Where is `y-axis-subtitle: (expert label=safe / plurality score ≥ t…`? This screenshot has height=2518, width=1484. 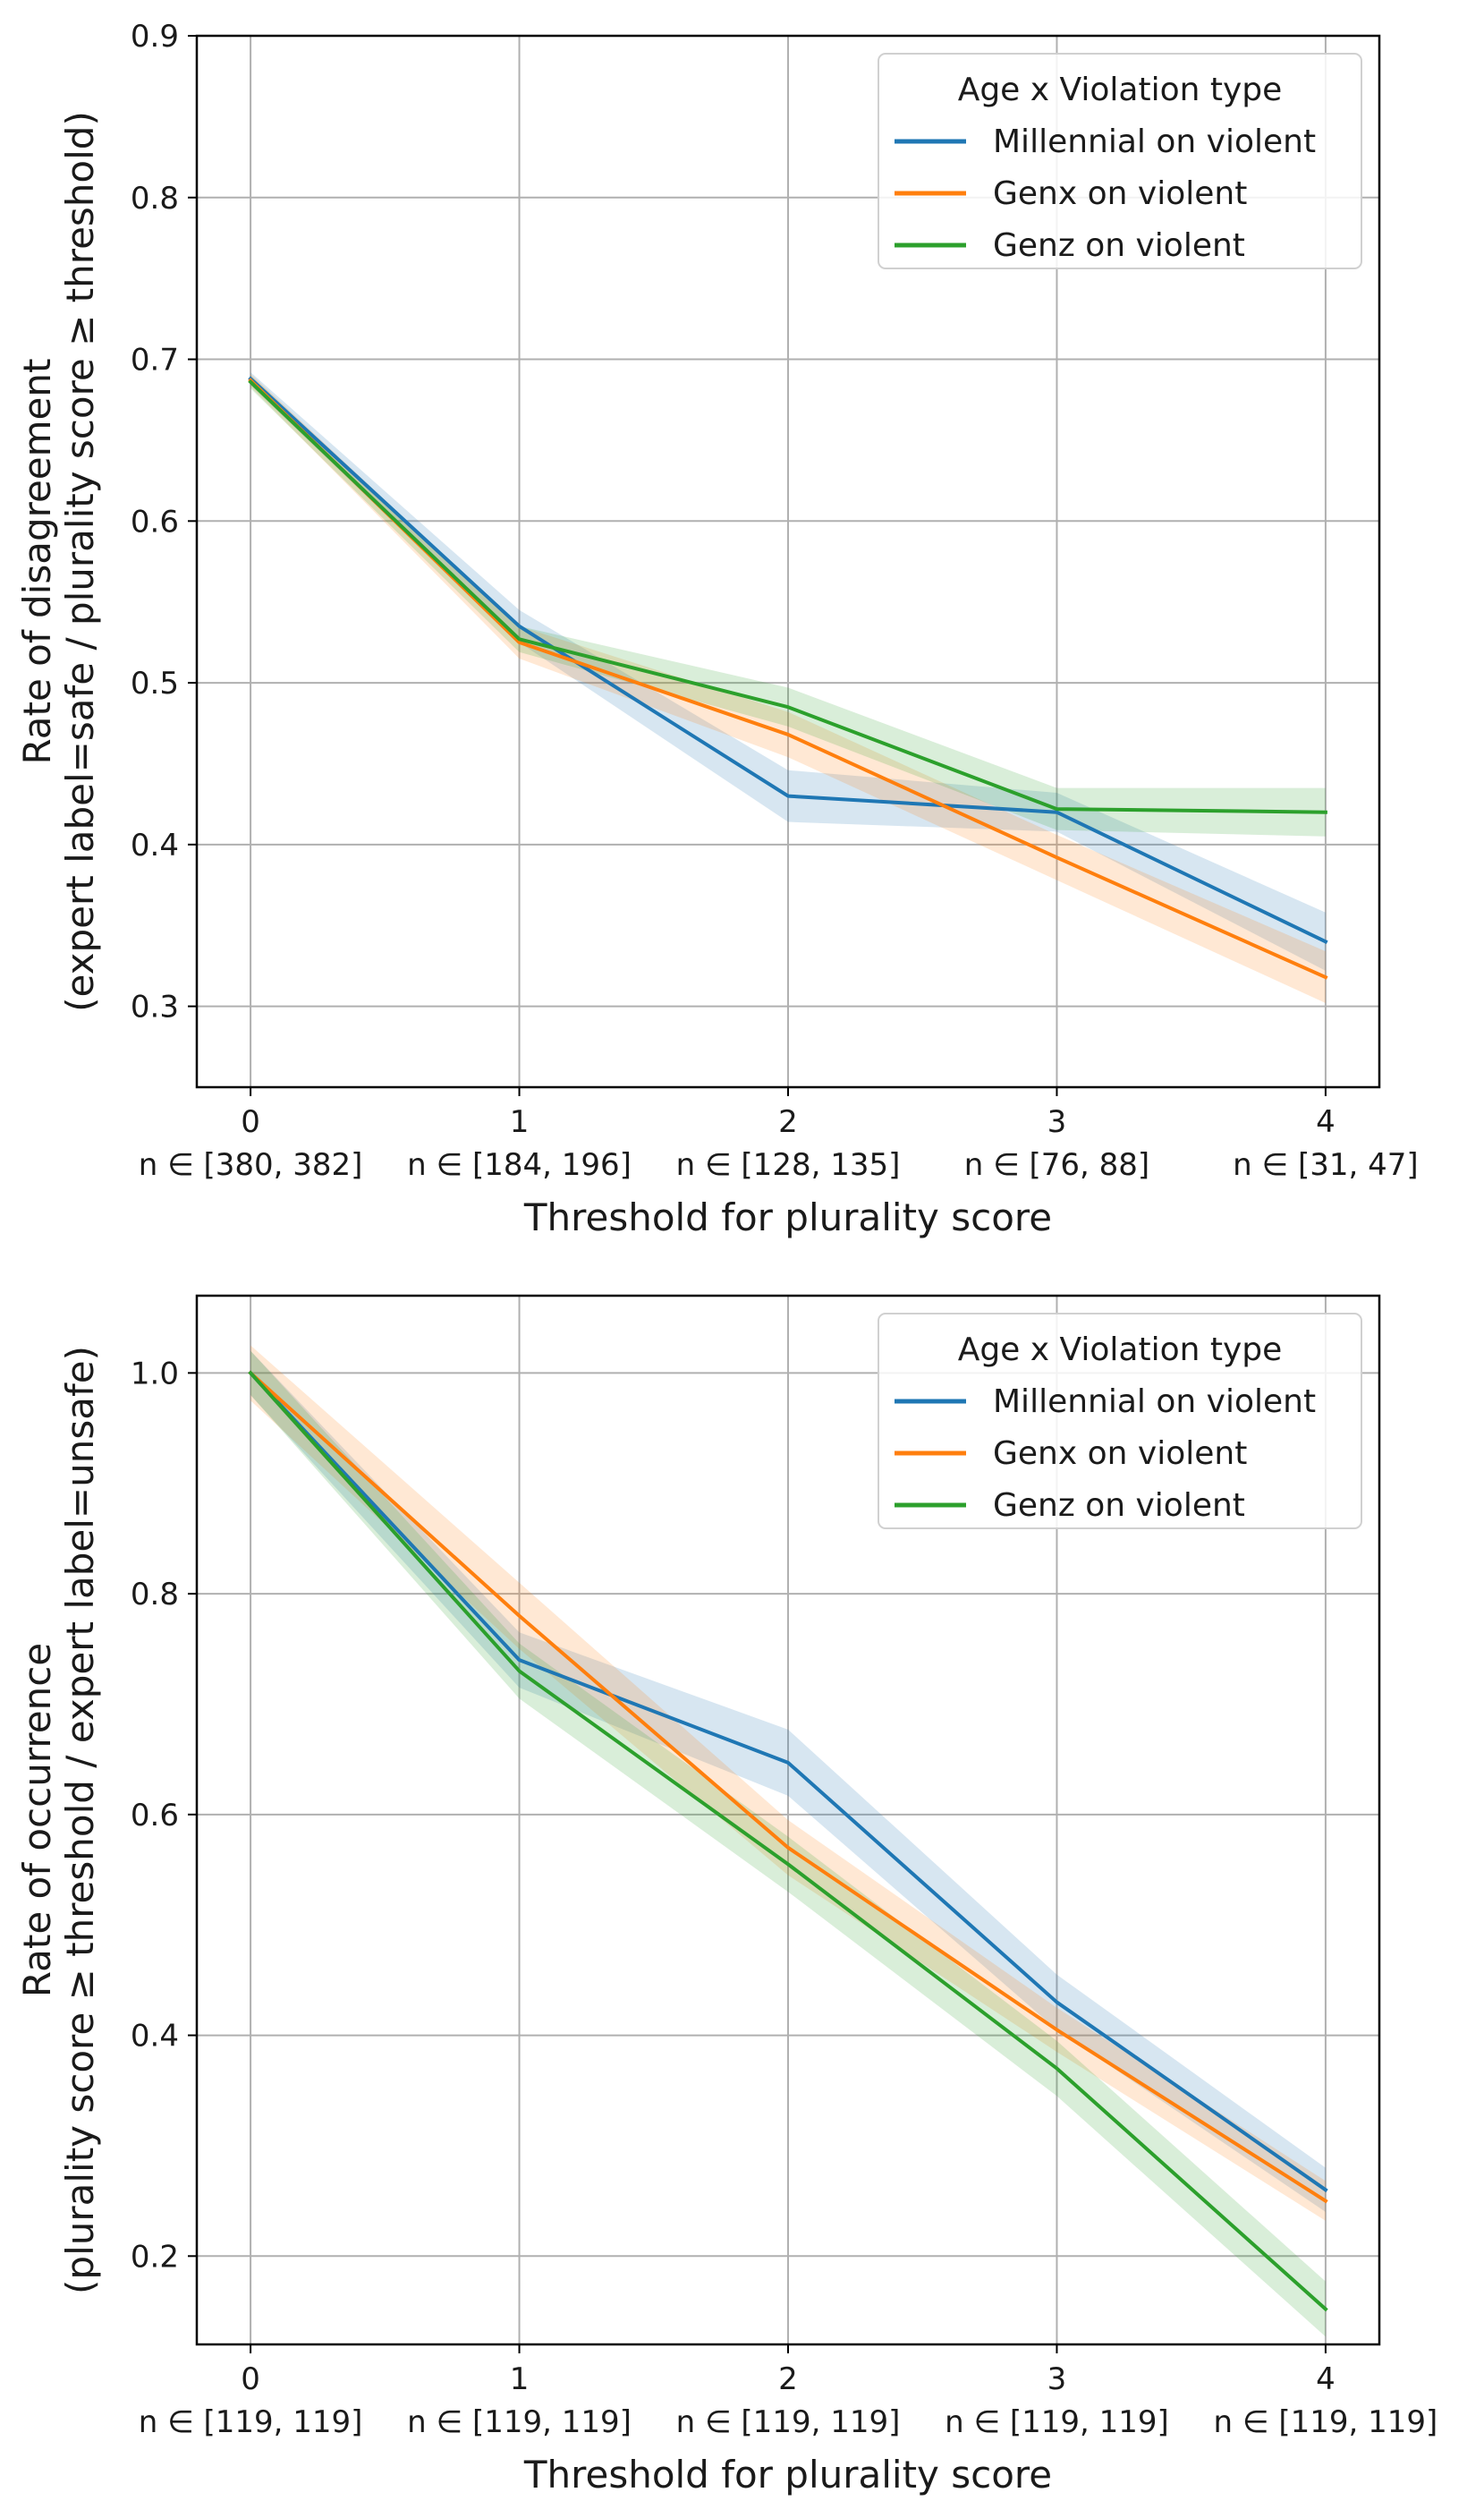 y-axis-subtitle: (expert label=safe / plurality score ≥ t… is located at coordinates (80, 562).